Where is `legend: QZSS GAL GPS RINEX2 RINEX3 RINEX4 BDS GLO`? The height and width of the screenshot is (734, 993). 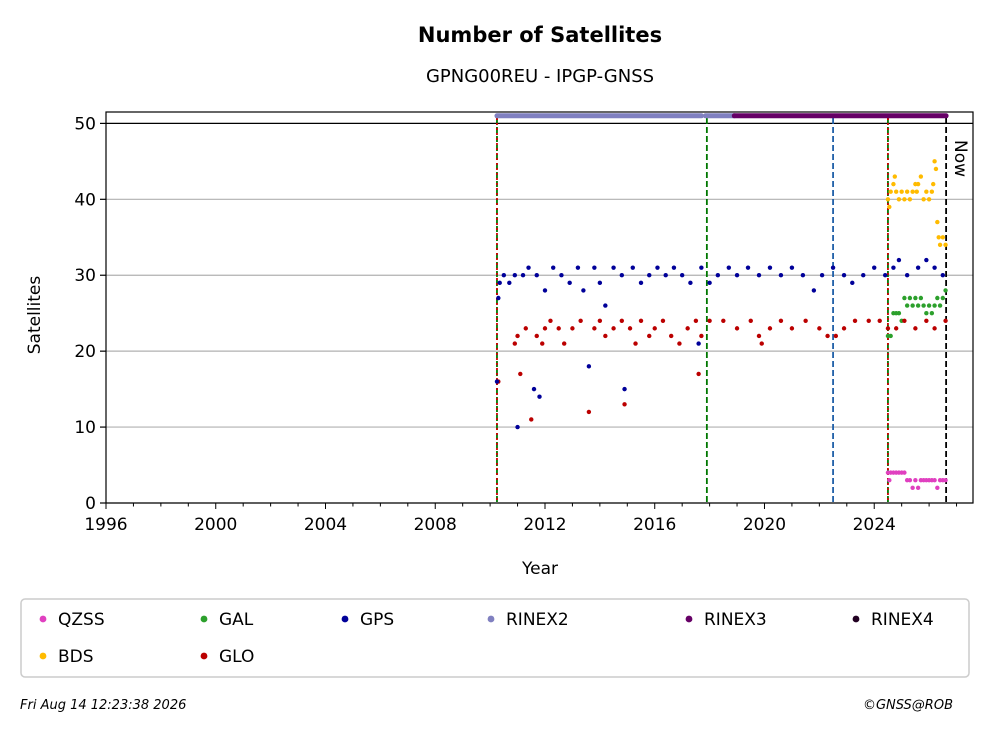
legend: QZSS GAL GPS RINEX2 RINEX3 RINEX4 BDS GLO is located at coordinates (486, 638).